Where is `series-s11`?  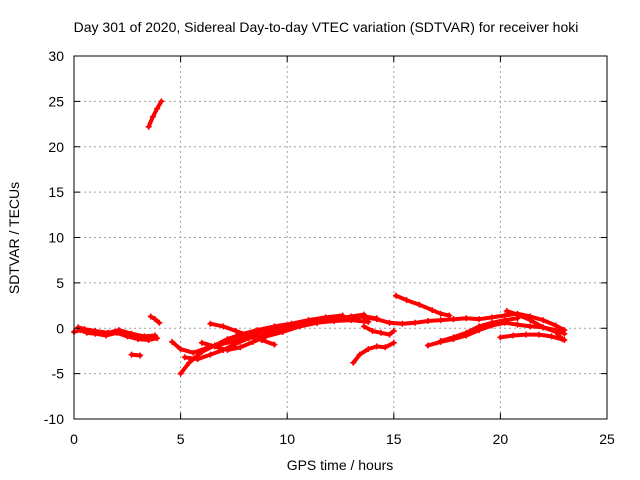 series-s11 is located at coordinates (373, 352).